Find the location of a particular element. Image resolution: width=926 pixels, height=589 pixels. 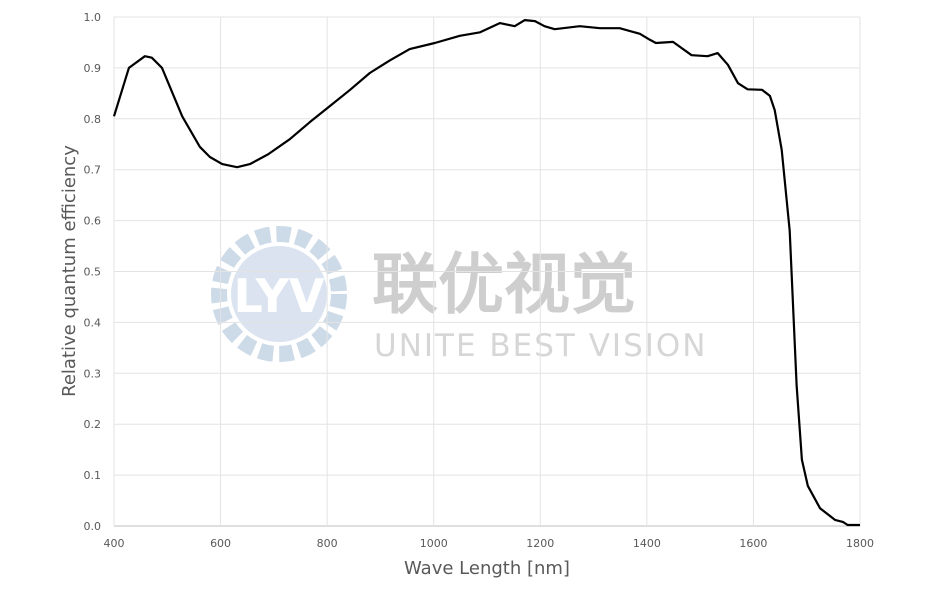

x-axis-title: Wave Length [nm] is located at coordinates (487, 568).